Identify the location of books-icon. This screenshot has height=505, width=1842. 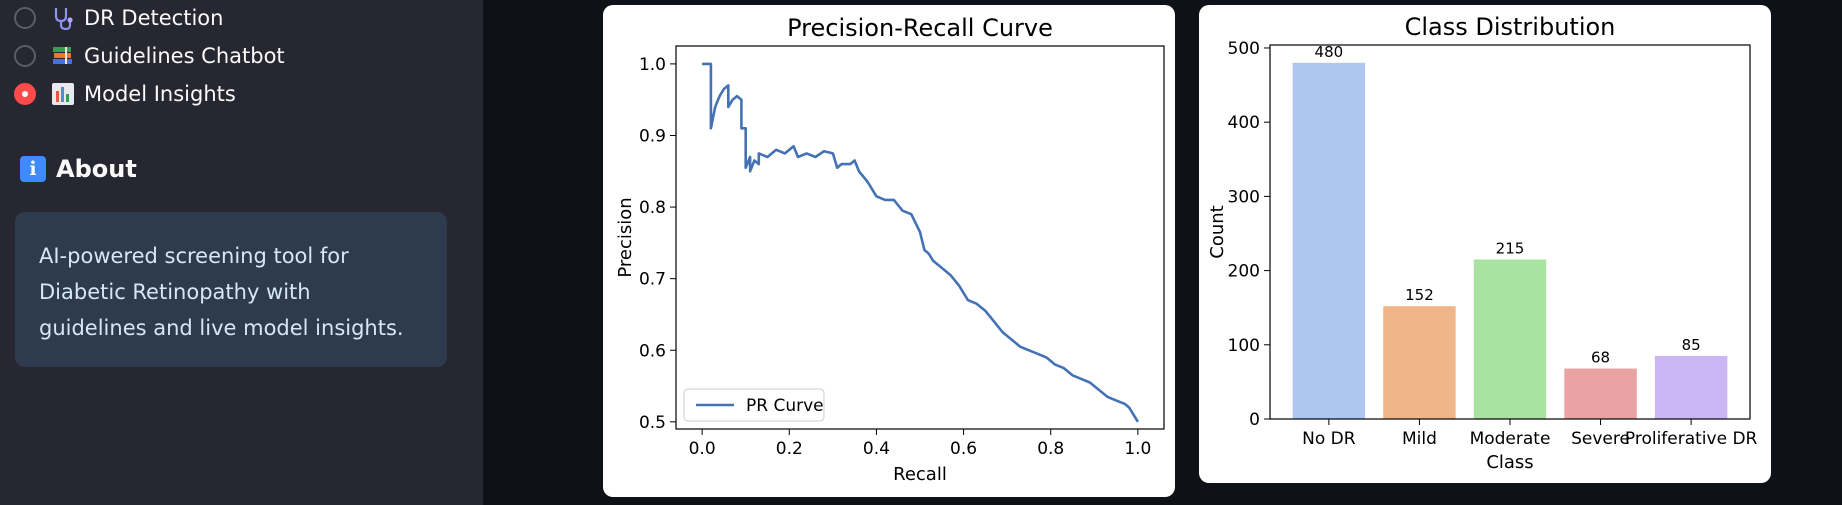
(63, 56).